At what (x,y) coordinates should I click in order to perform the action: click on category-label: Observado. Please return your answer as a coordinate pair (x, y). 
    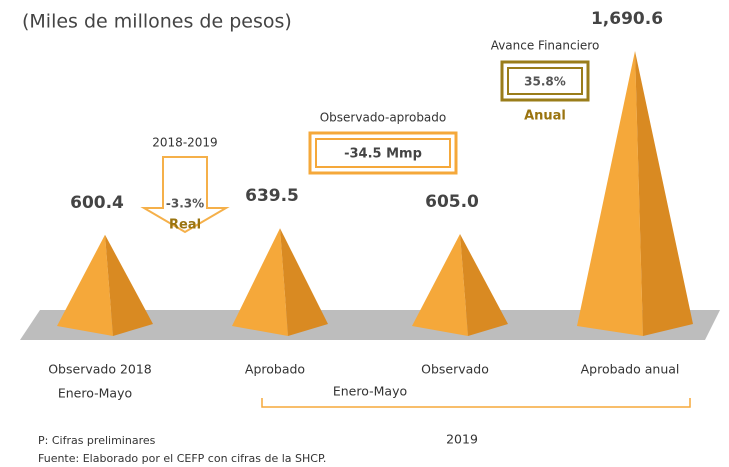
    Looking at the image, I should click on (455, 369).